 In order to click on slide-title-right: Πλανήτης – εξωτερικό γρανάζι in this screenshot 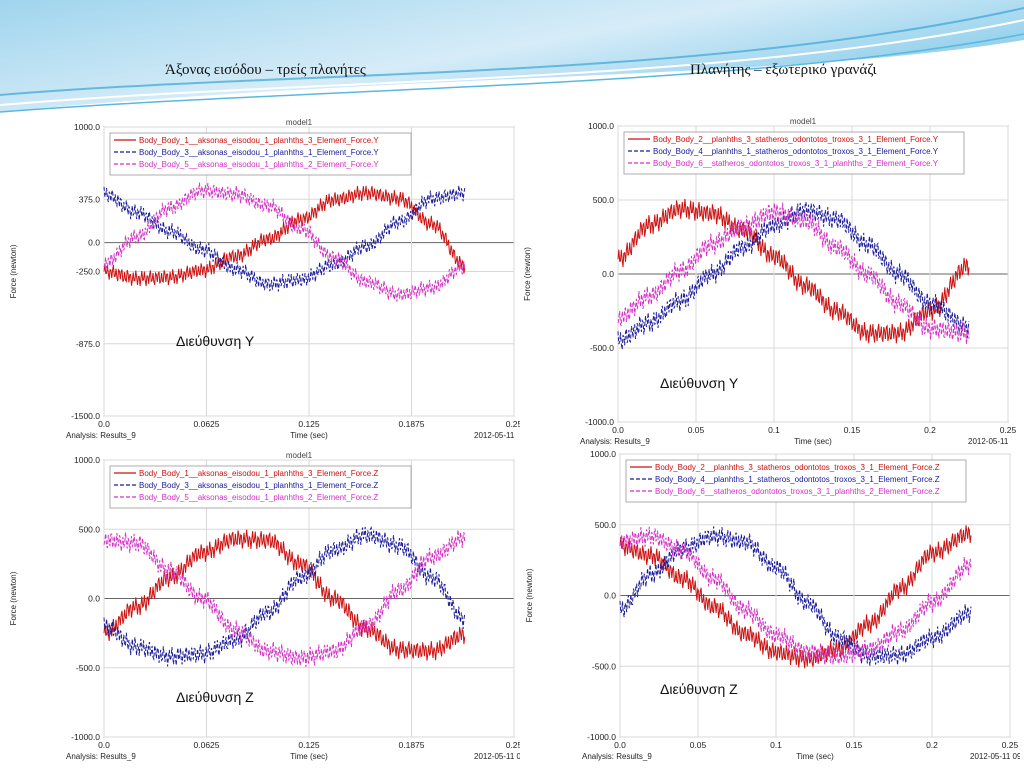, I will do `click(783, 70)`.